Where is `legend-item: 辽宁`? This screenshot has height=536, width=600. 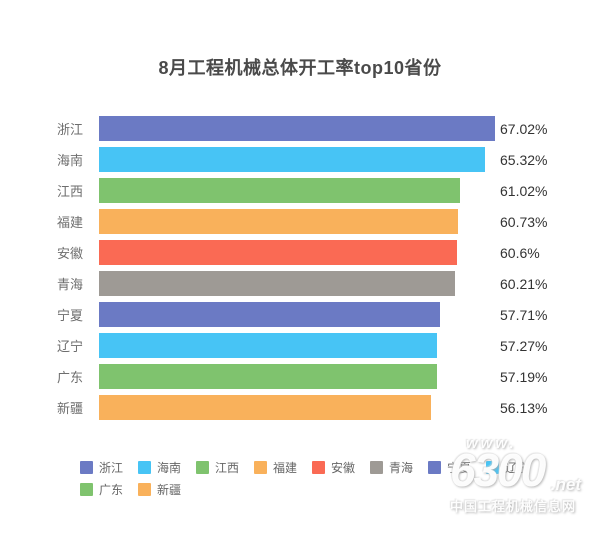 legend-item: 辽宁 is located at coordinates (515, 467).